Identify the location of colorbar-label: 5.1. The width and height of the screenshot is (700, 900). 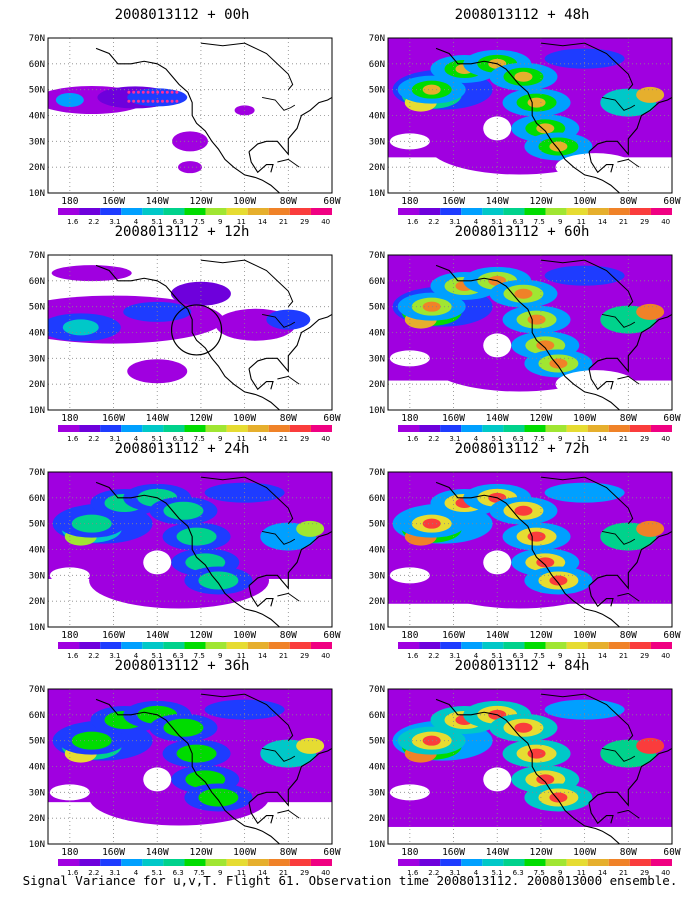
(156, 873).